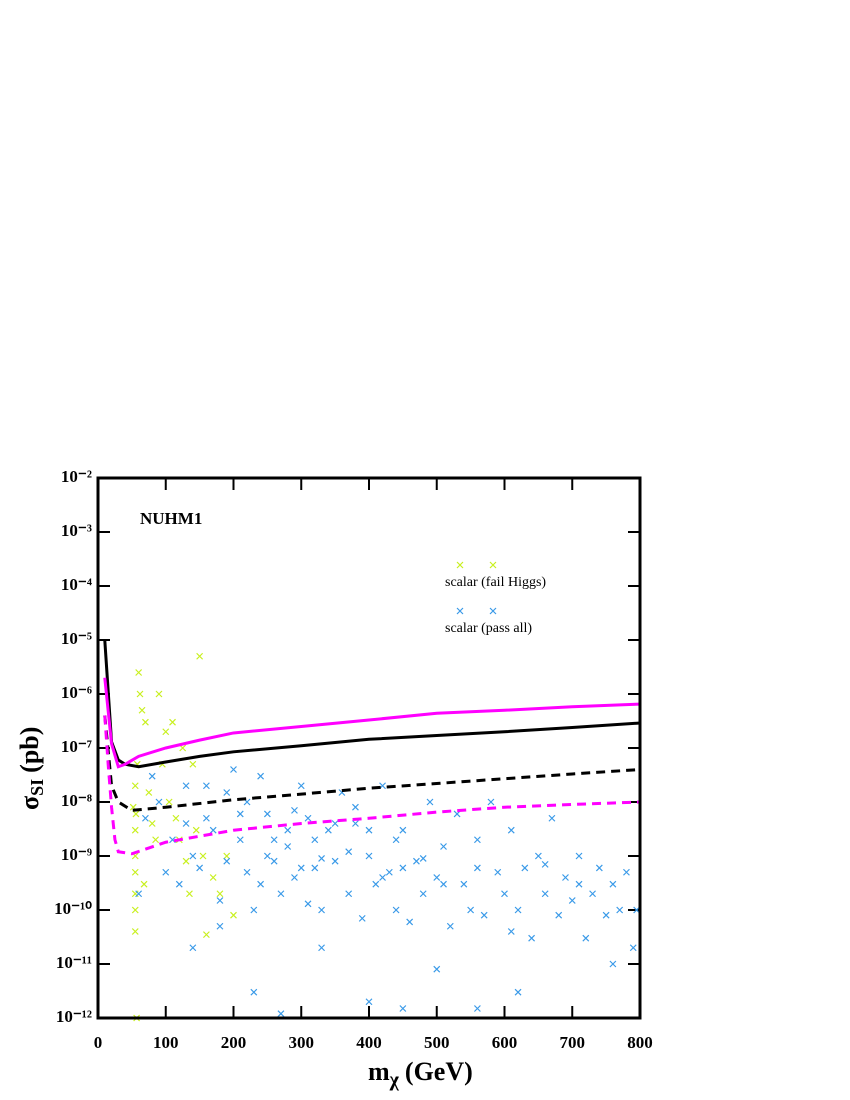  Describe the element at coordinates (573, 1042) in the screenshot. I see `x-tick-label: 700` at that location.